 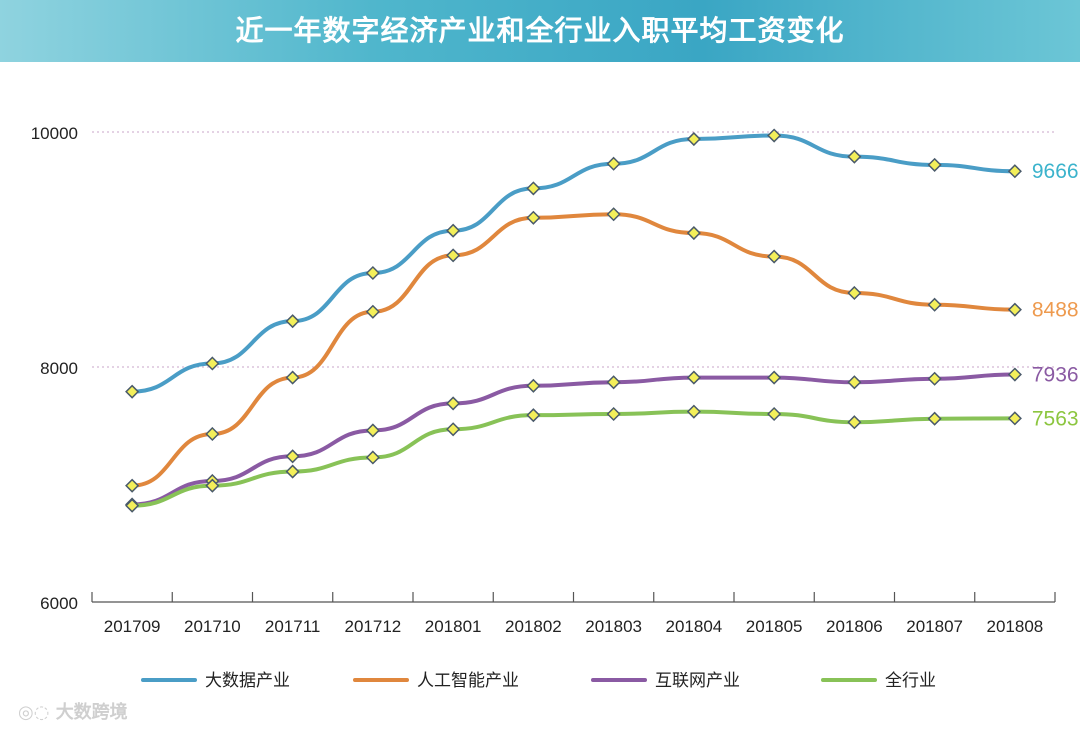 What do you see at coordinates (212, 626) in the screenshot?
I see `x-tick-label: 201710` at bounding box center [212, 626].